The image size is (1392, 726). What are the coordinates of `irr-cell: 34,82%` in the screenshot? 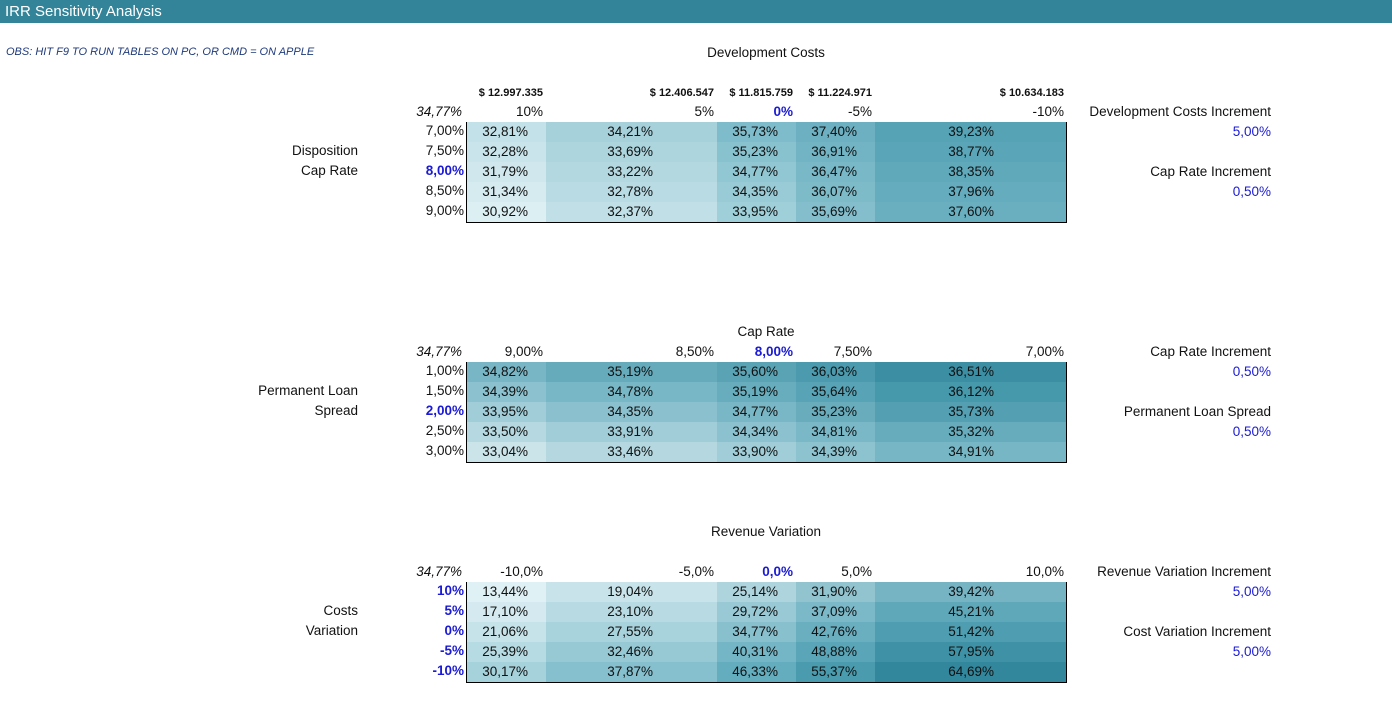 It's located at (506, 372).